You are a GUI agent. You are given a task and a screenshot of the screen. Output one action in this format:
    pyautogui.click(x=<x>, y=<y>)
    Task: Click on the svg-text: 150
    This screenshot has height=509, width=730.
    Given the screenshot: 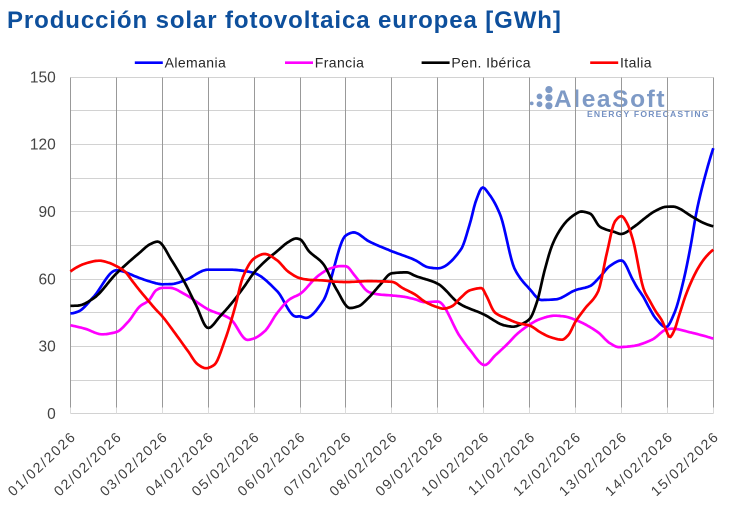 What is the action you would take?
    pyautogui.click(x=43, y=77)
    